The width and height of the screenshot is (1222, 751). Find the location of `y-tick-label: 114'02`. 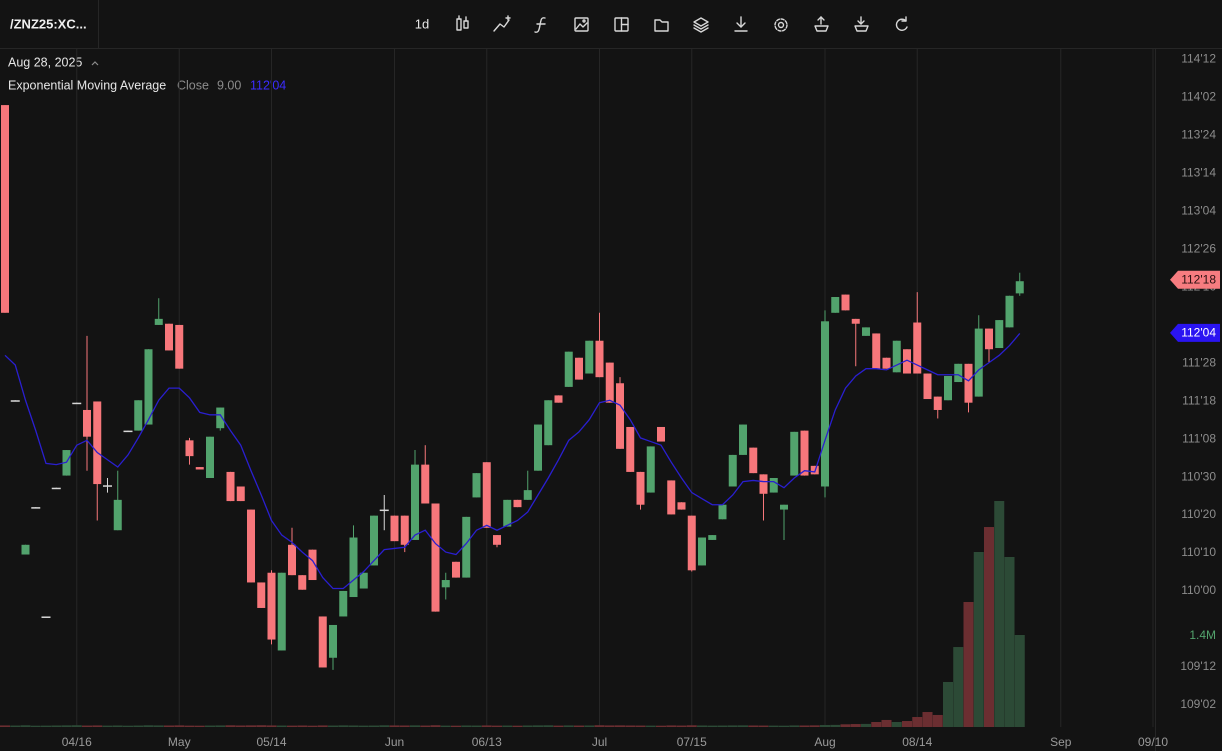

y-tick-label: 114'02 is located at coordinates (1198, 97).